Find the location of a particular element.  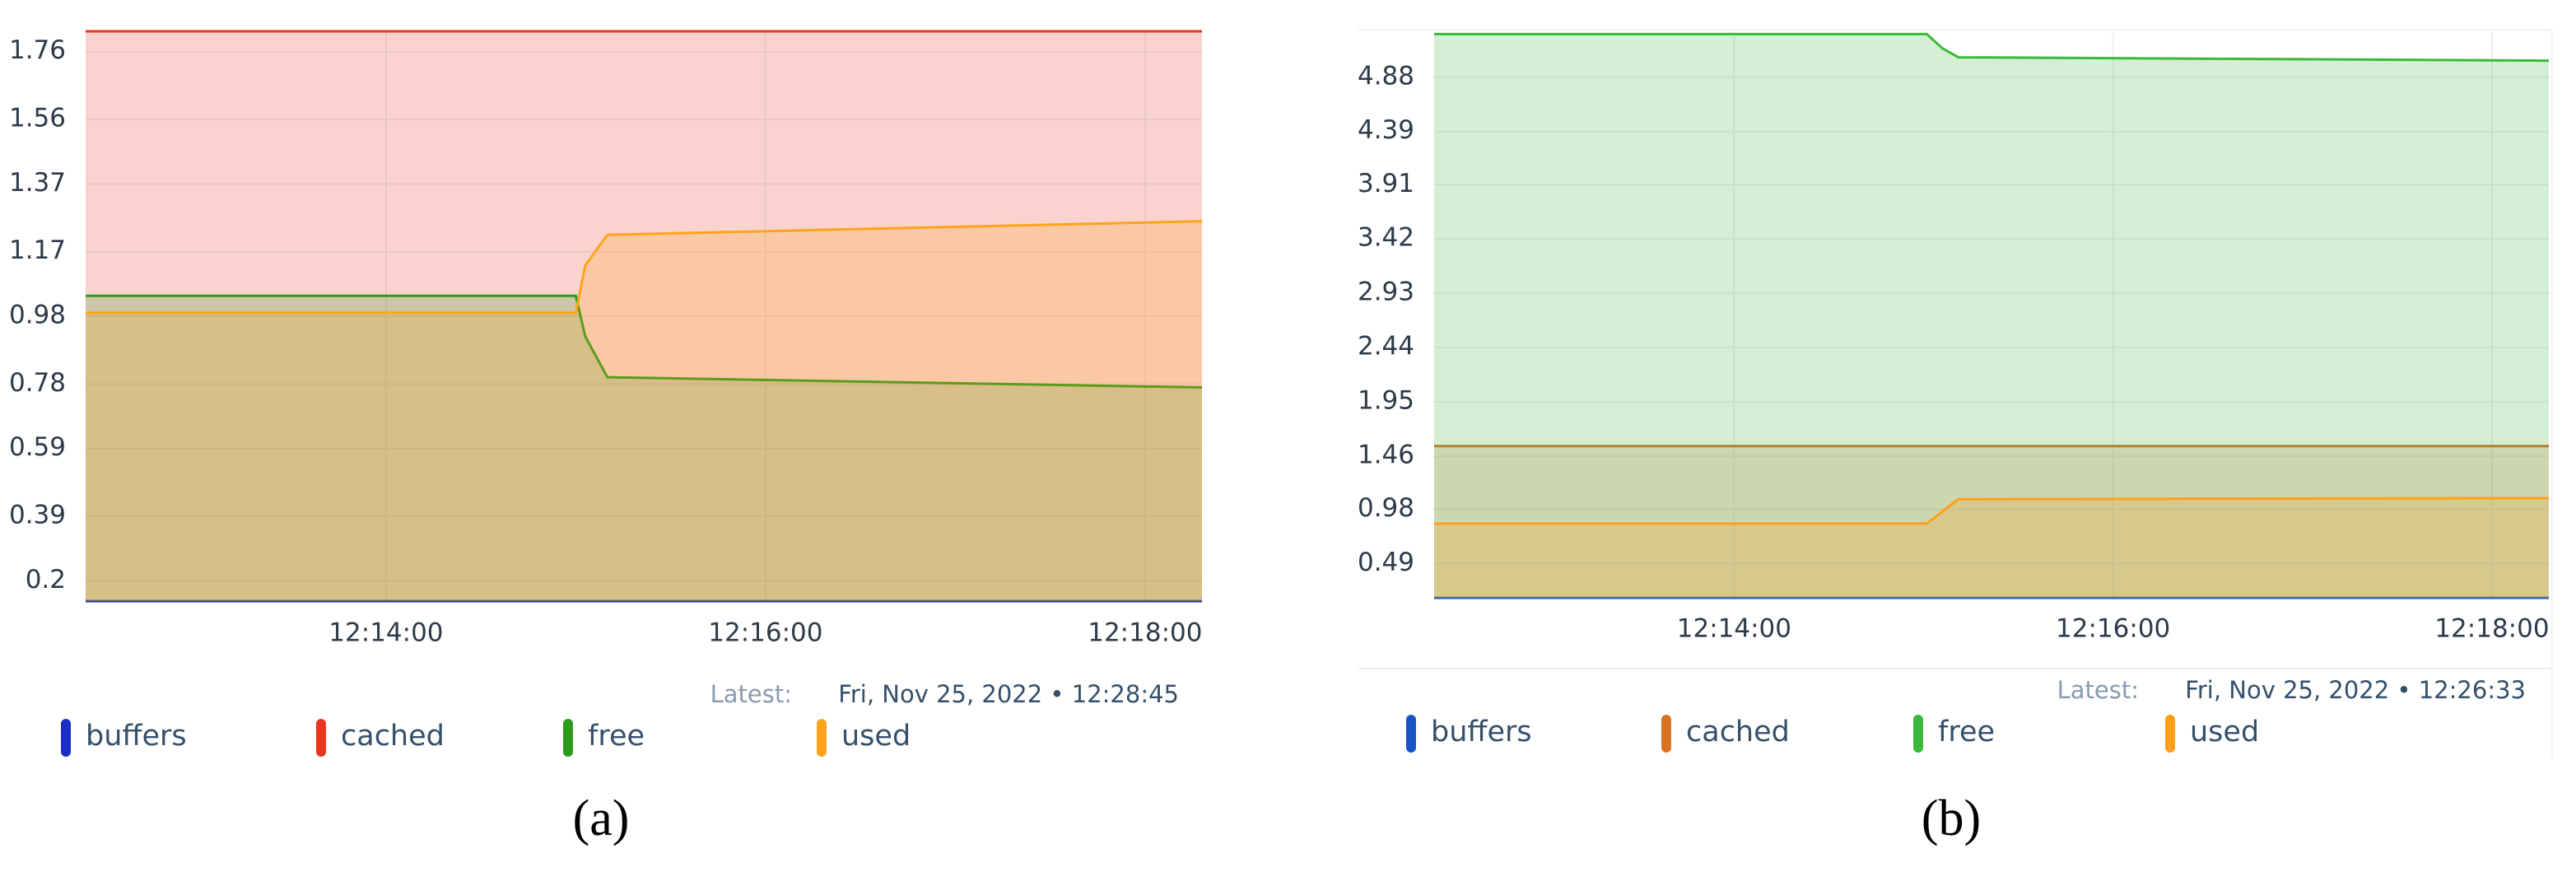

y-tick-label: 0.59 is located at coordinates (37, 447).